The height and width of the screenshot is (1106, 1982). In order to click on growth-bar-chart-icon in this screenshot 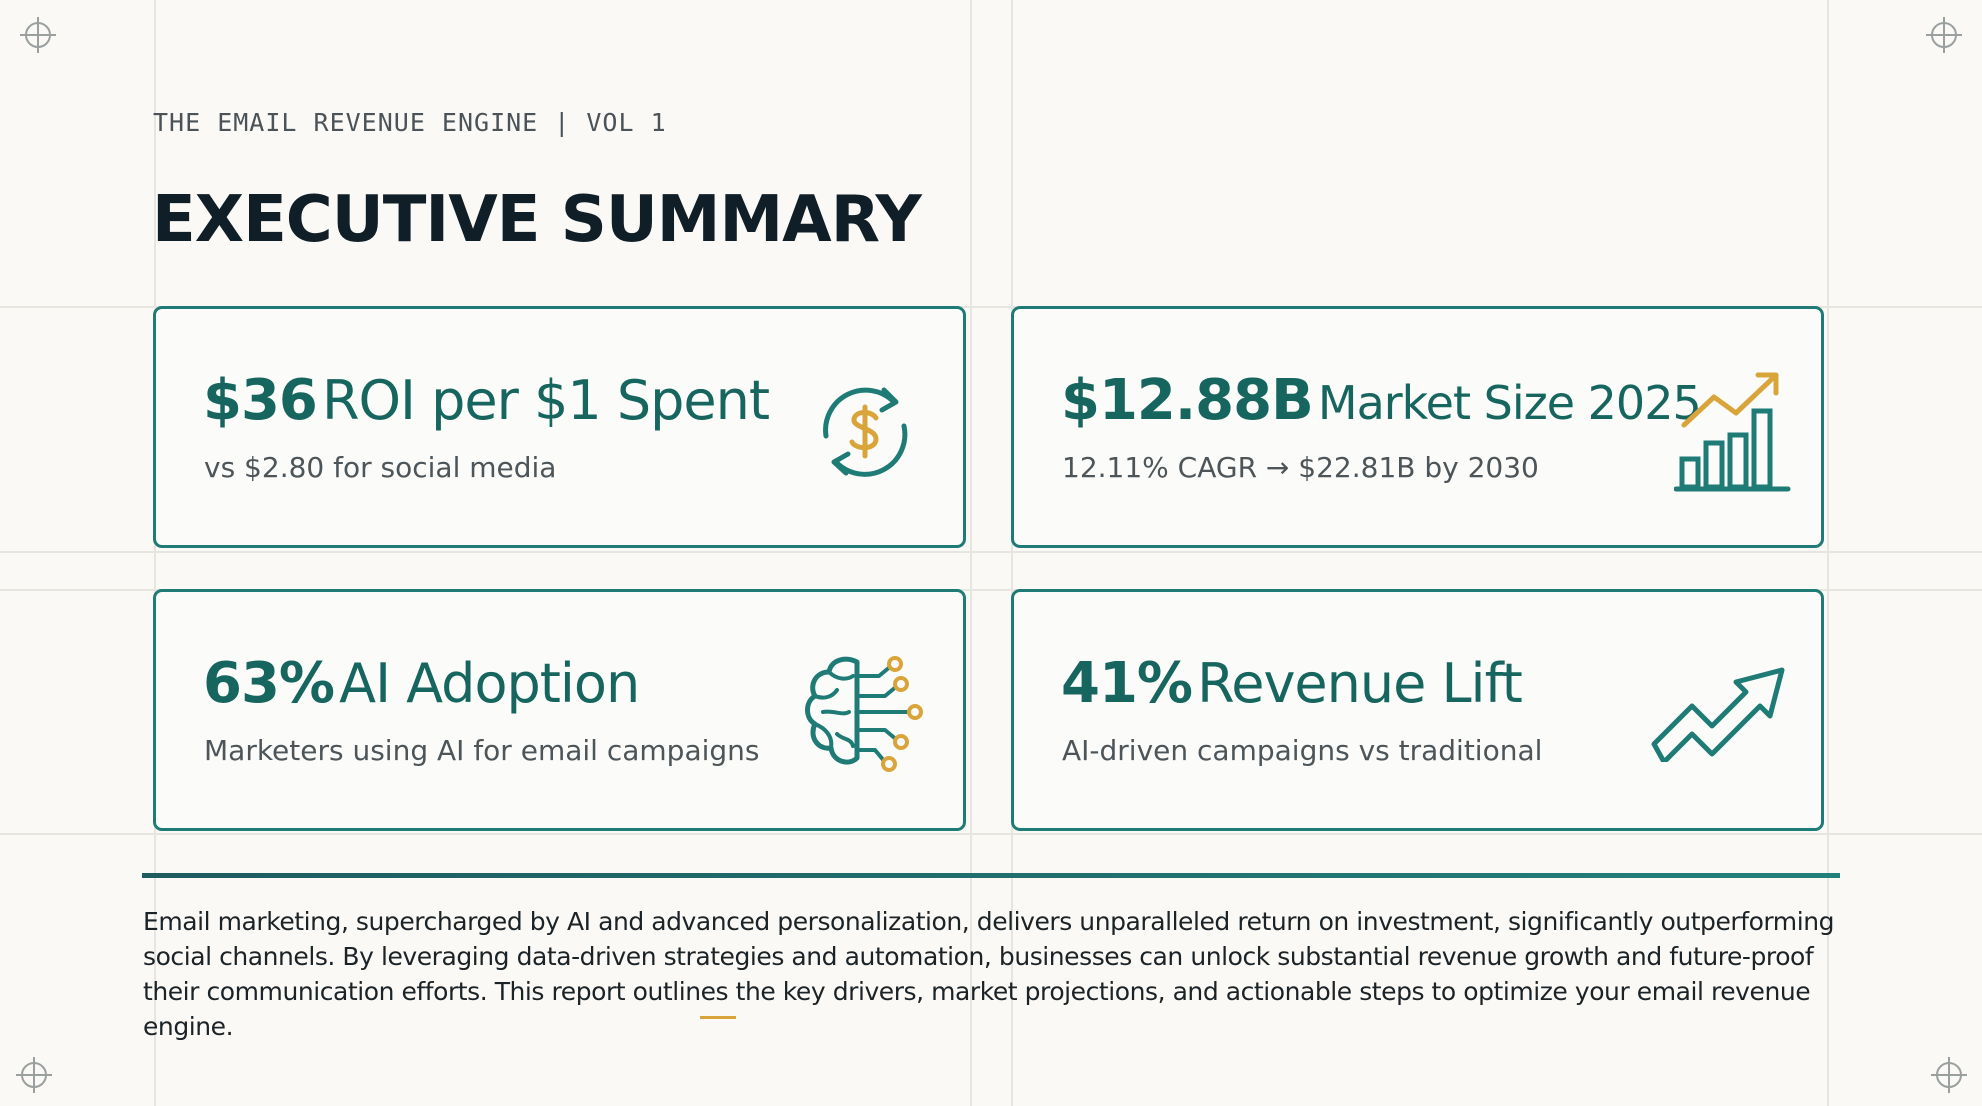, I will do `click(1733, 431)`.